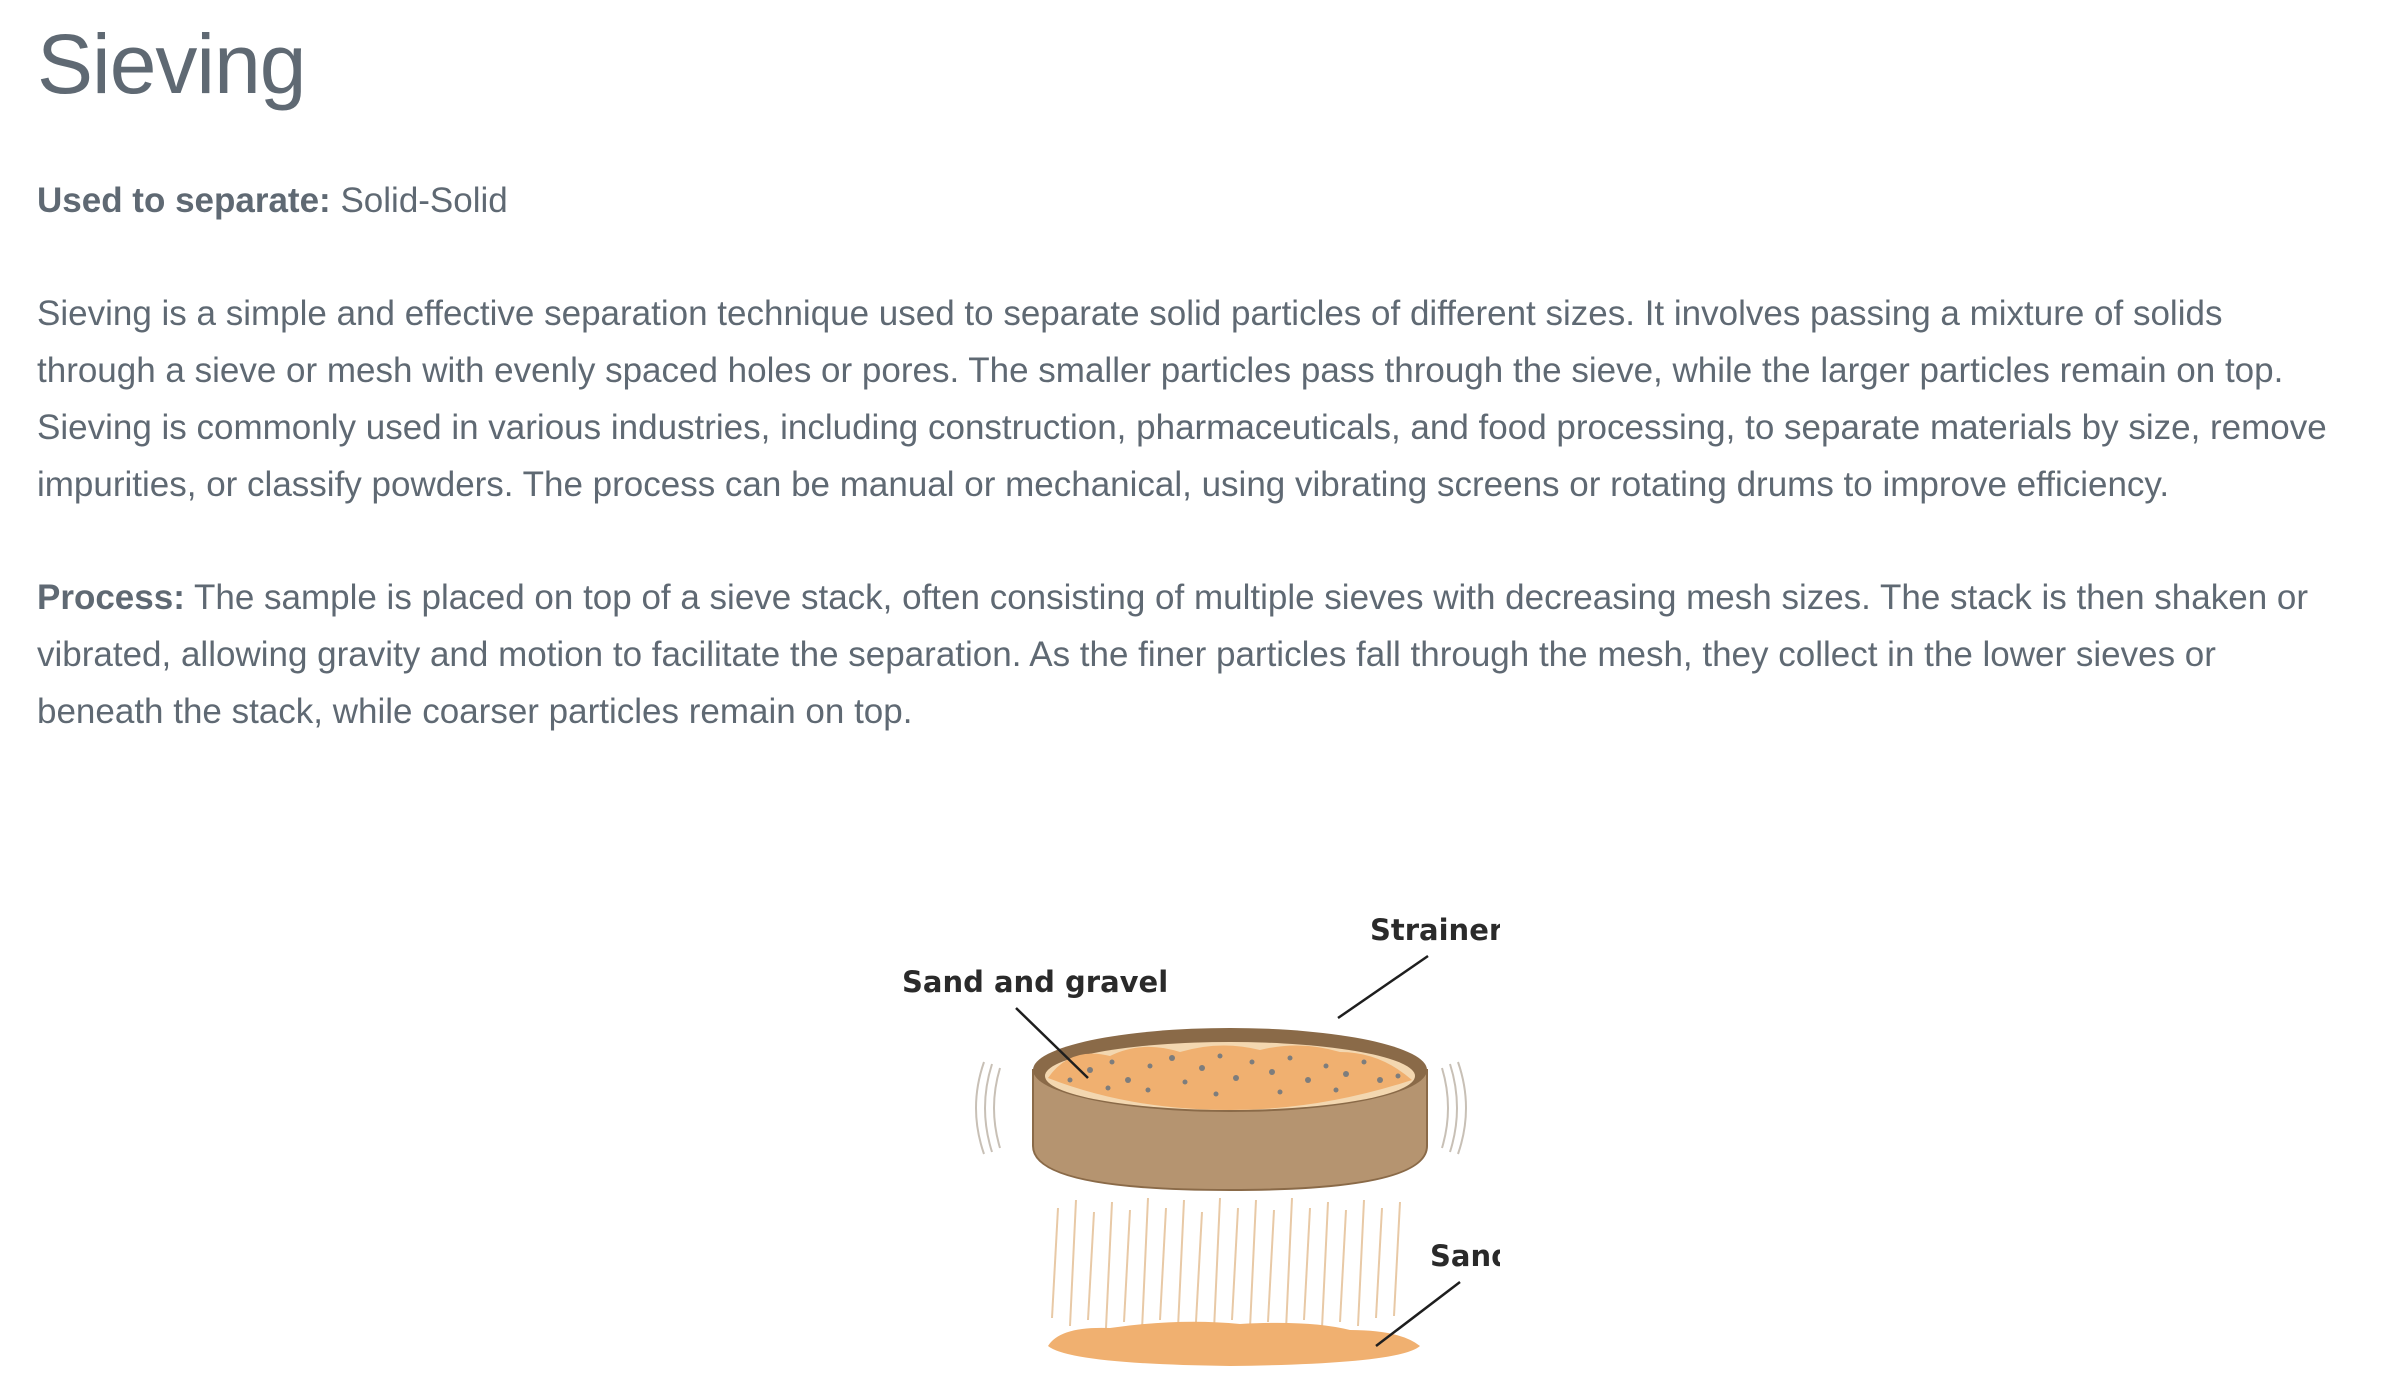 The image size is (2382, 1396). Describe the element at coordinates (1035, 982) in the screenshot. I see `sand-and-gravel-label: Sand and gravel` at that location.